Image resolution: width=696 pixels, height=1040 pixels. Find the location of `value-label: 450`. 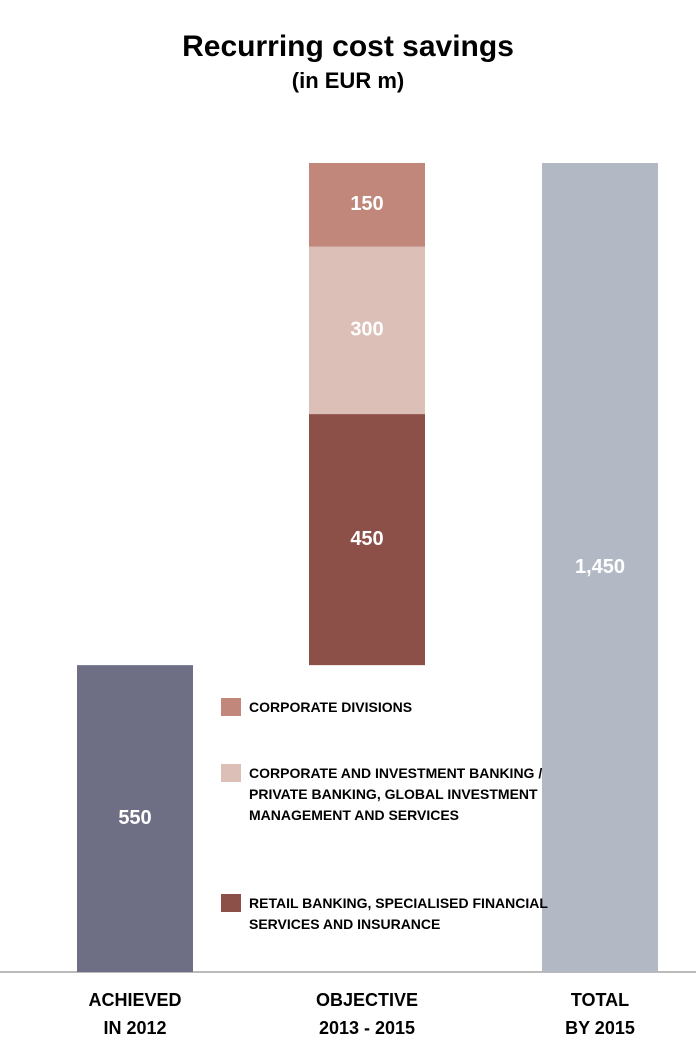

value-label: 450 is located at coordinates (366, 539).